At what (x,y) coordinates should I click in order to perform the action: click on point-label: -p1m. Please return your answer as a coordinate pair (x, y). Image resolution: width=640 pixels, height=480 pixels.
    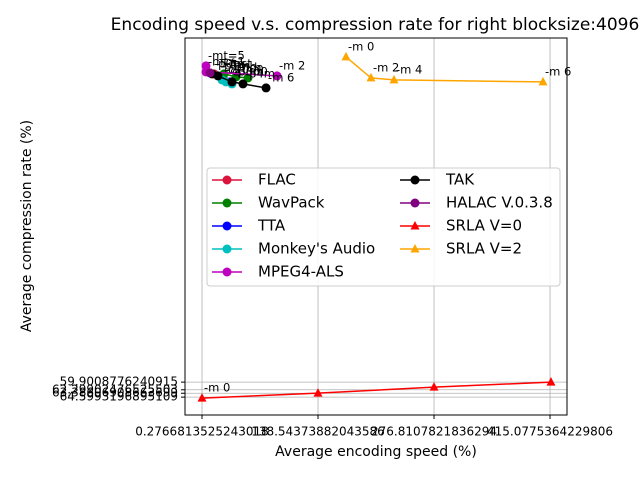
    Looking at the image, I should click on (235, 65).